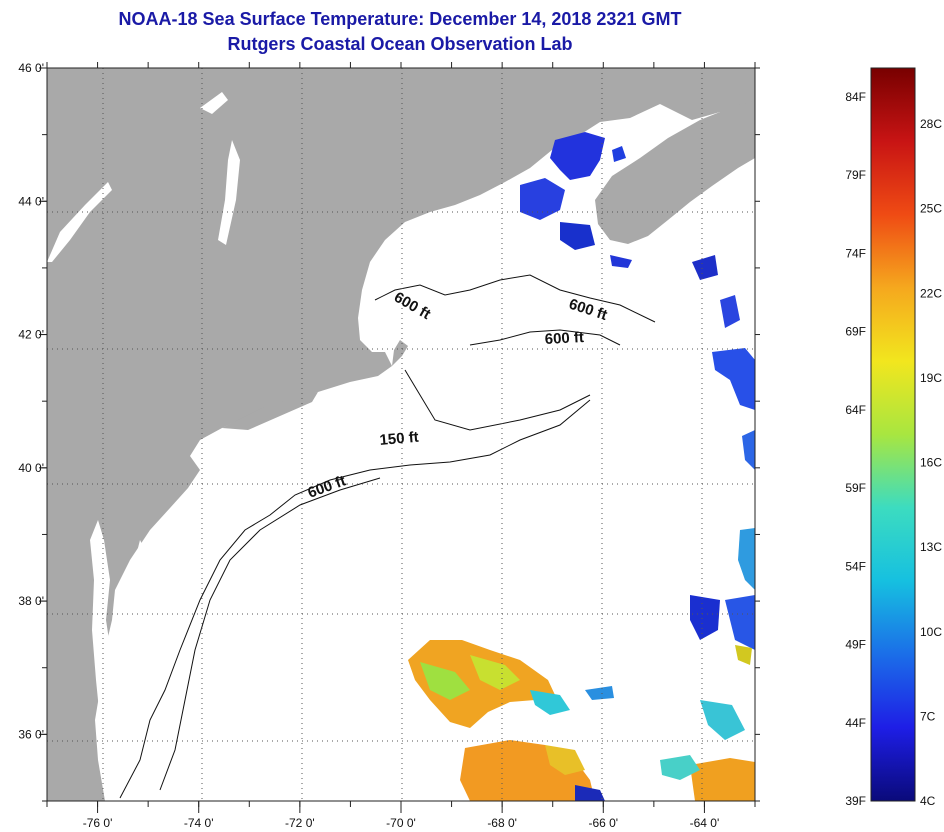  What do you see at coordinates (31, 734) in the screenshot?
I see `lat-tick-label: 36 0'` at bounding box center [31, 734].